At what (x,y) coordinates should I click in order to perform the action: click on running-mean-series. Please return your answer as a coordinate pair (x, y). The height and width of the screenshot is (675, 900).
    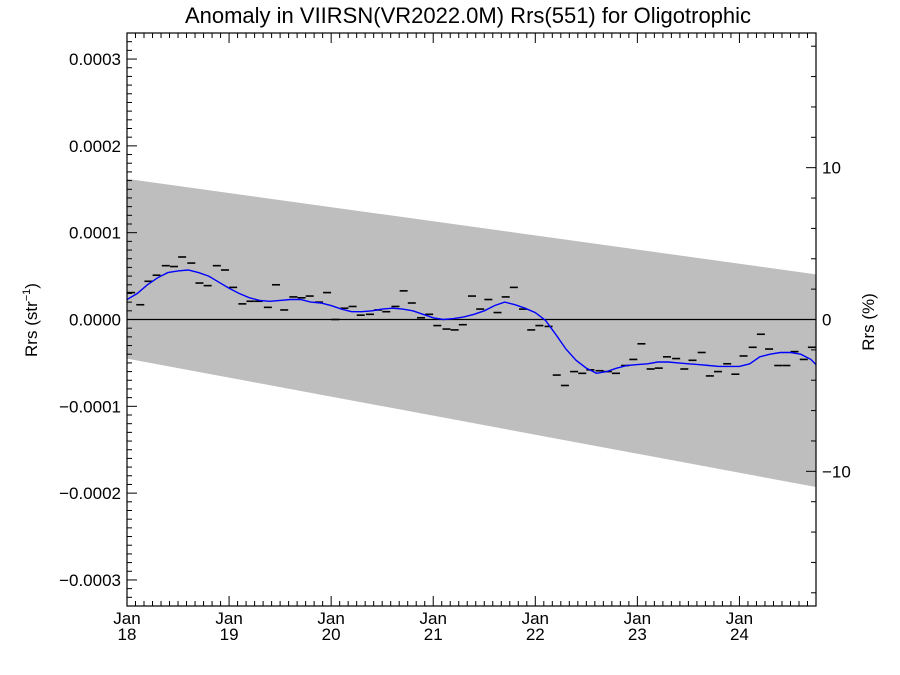
    Looking at the image, I should click on (471, 322).